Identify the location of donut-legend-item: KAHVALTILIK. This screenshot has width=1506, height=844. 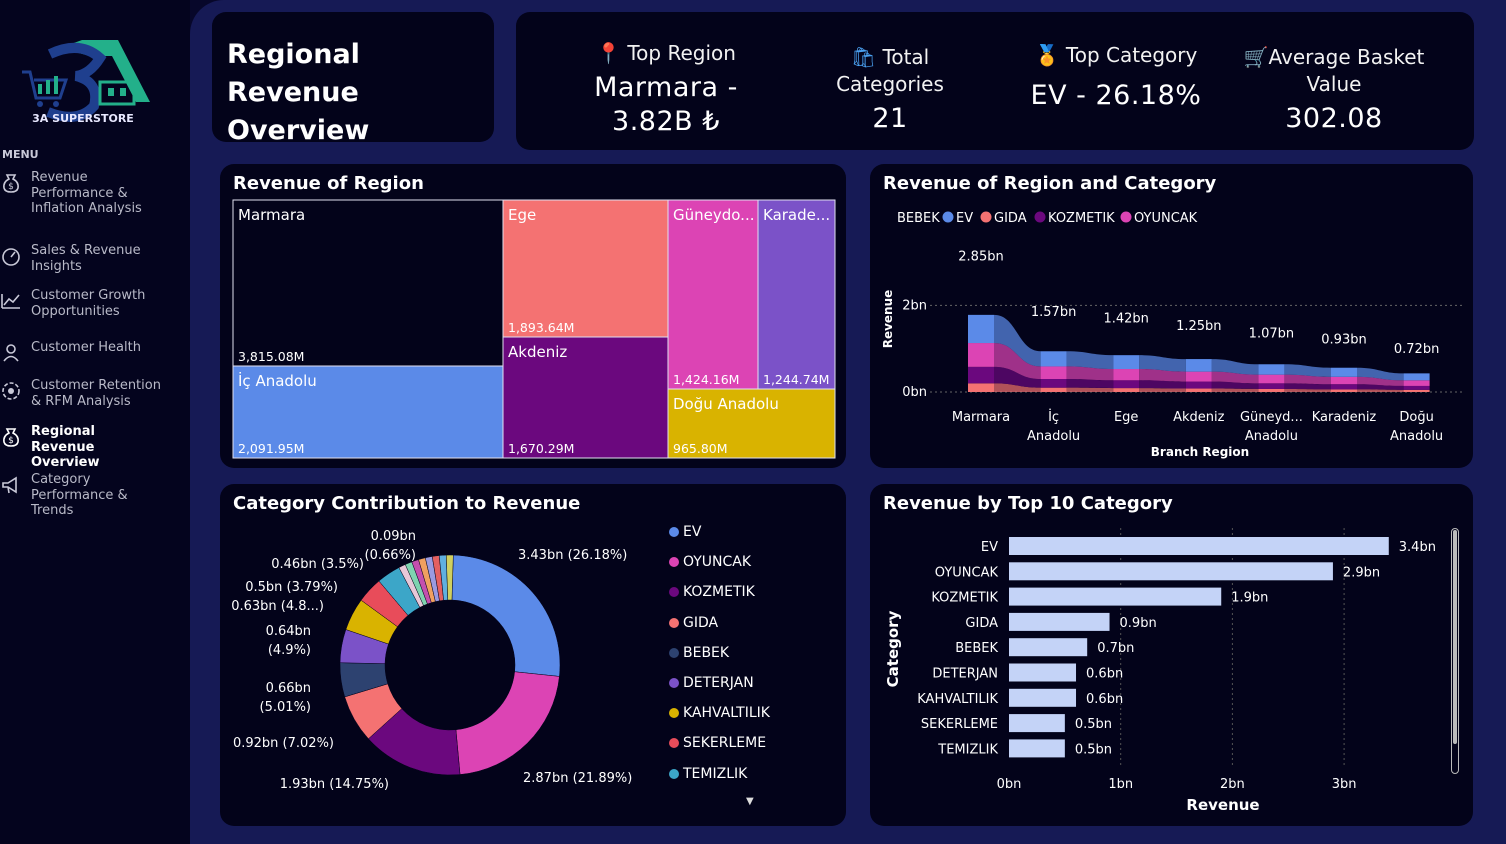
(719, 713).